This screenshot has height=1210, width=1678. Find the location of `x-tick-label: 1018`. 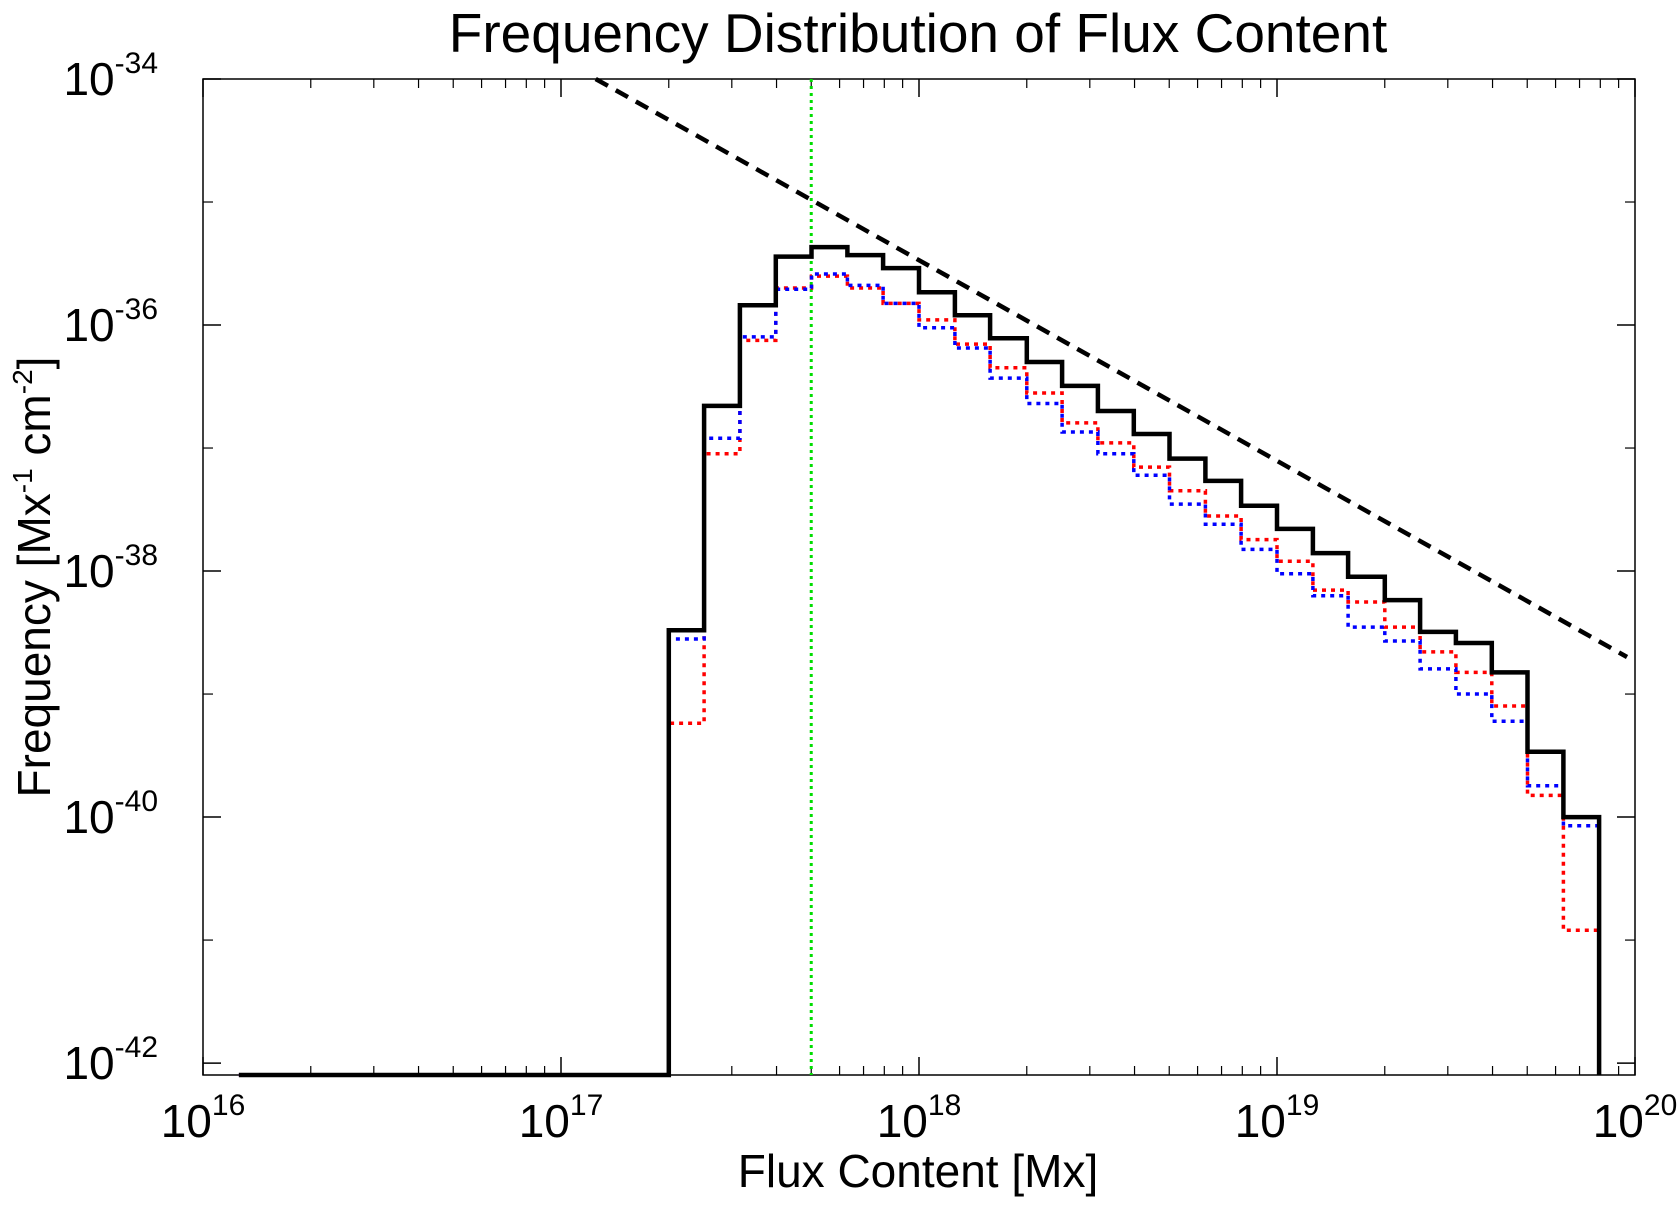

x-tick-label: 1018 is located at coordinates (919, 1118).